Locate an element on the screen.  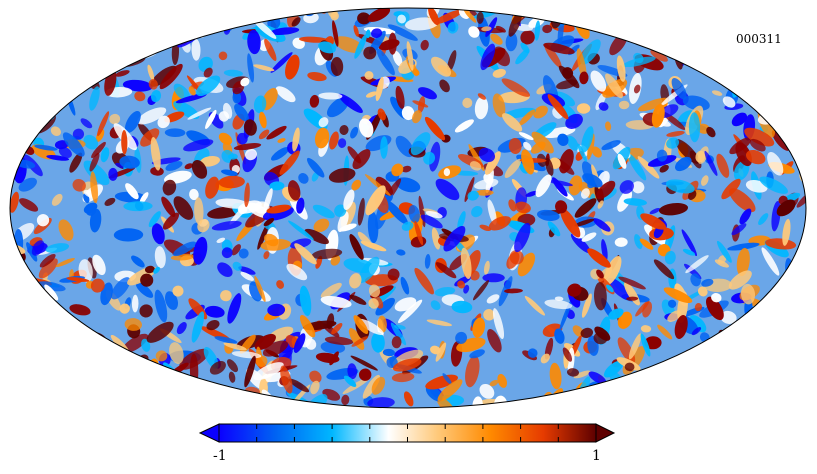
colorbar-right-arrow is located at coordinates (605, 433).